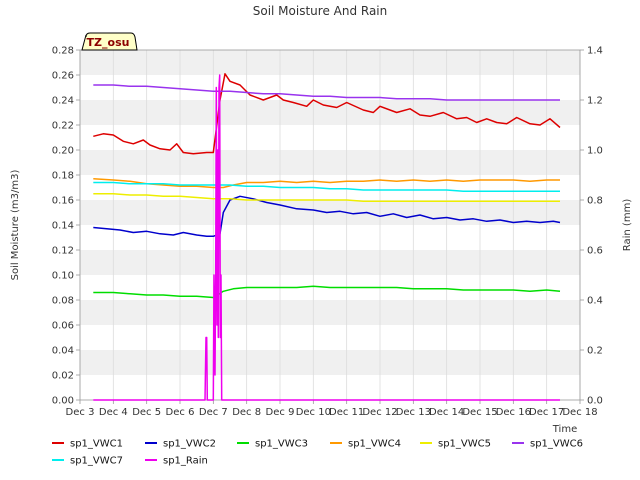  Describe the element at coordinates (281, 444) in the screenshot. I see `legend-label: sp1_VWC3` at that location.